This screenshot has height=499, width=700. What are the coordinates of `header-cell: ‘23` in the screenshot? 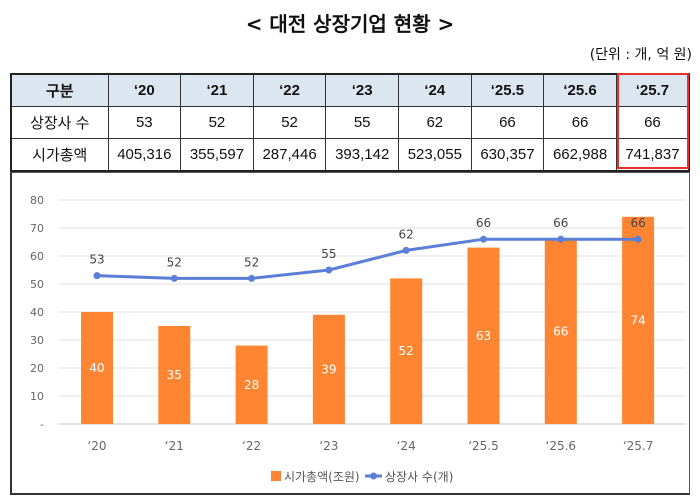 It's located at (362, 90).